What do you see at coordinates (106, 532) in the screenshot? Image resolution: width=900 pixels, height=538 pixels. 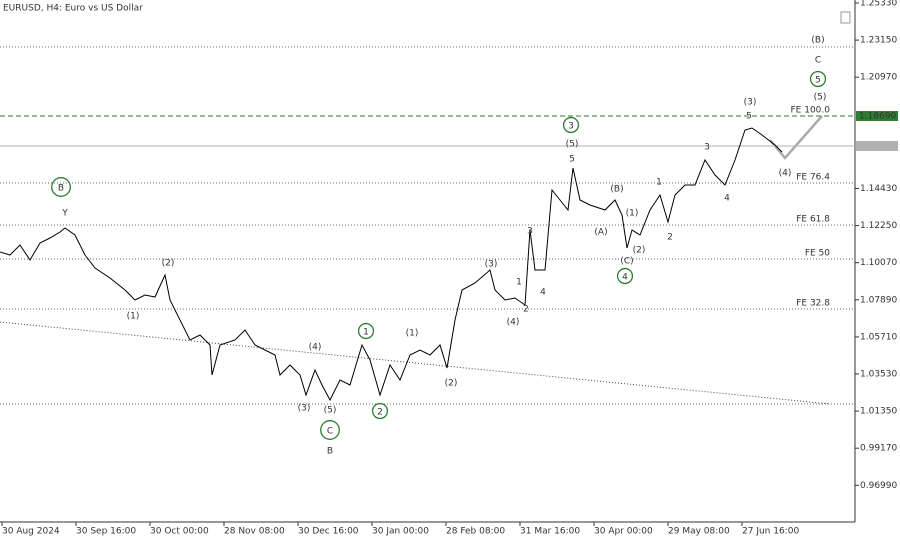 I see `x-tick-label: 30 Sep 16:00` at bounding box center [106, 532].